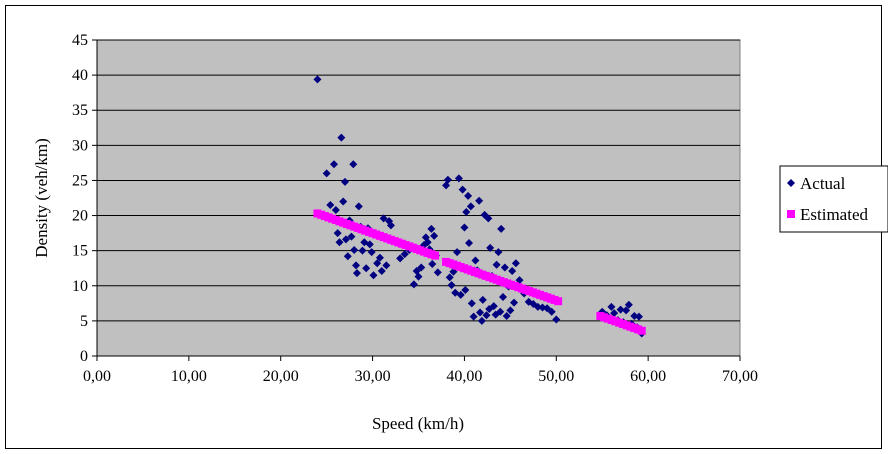 This screenshot has width=888, height=454. Describe the element at coordinates (281, 376) in the screenshot. I see `x-tick-label: 20,00` at that location.